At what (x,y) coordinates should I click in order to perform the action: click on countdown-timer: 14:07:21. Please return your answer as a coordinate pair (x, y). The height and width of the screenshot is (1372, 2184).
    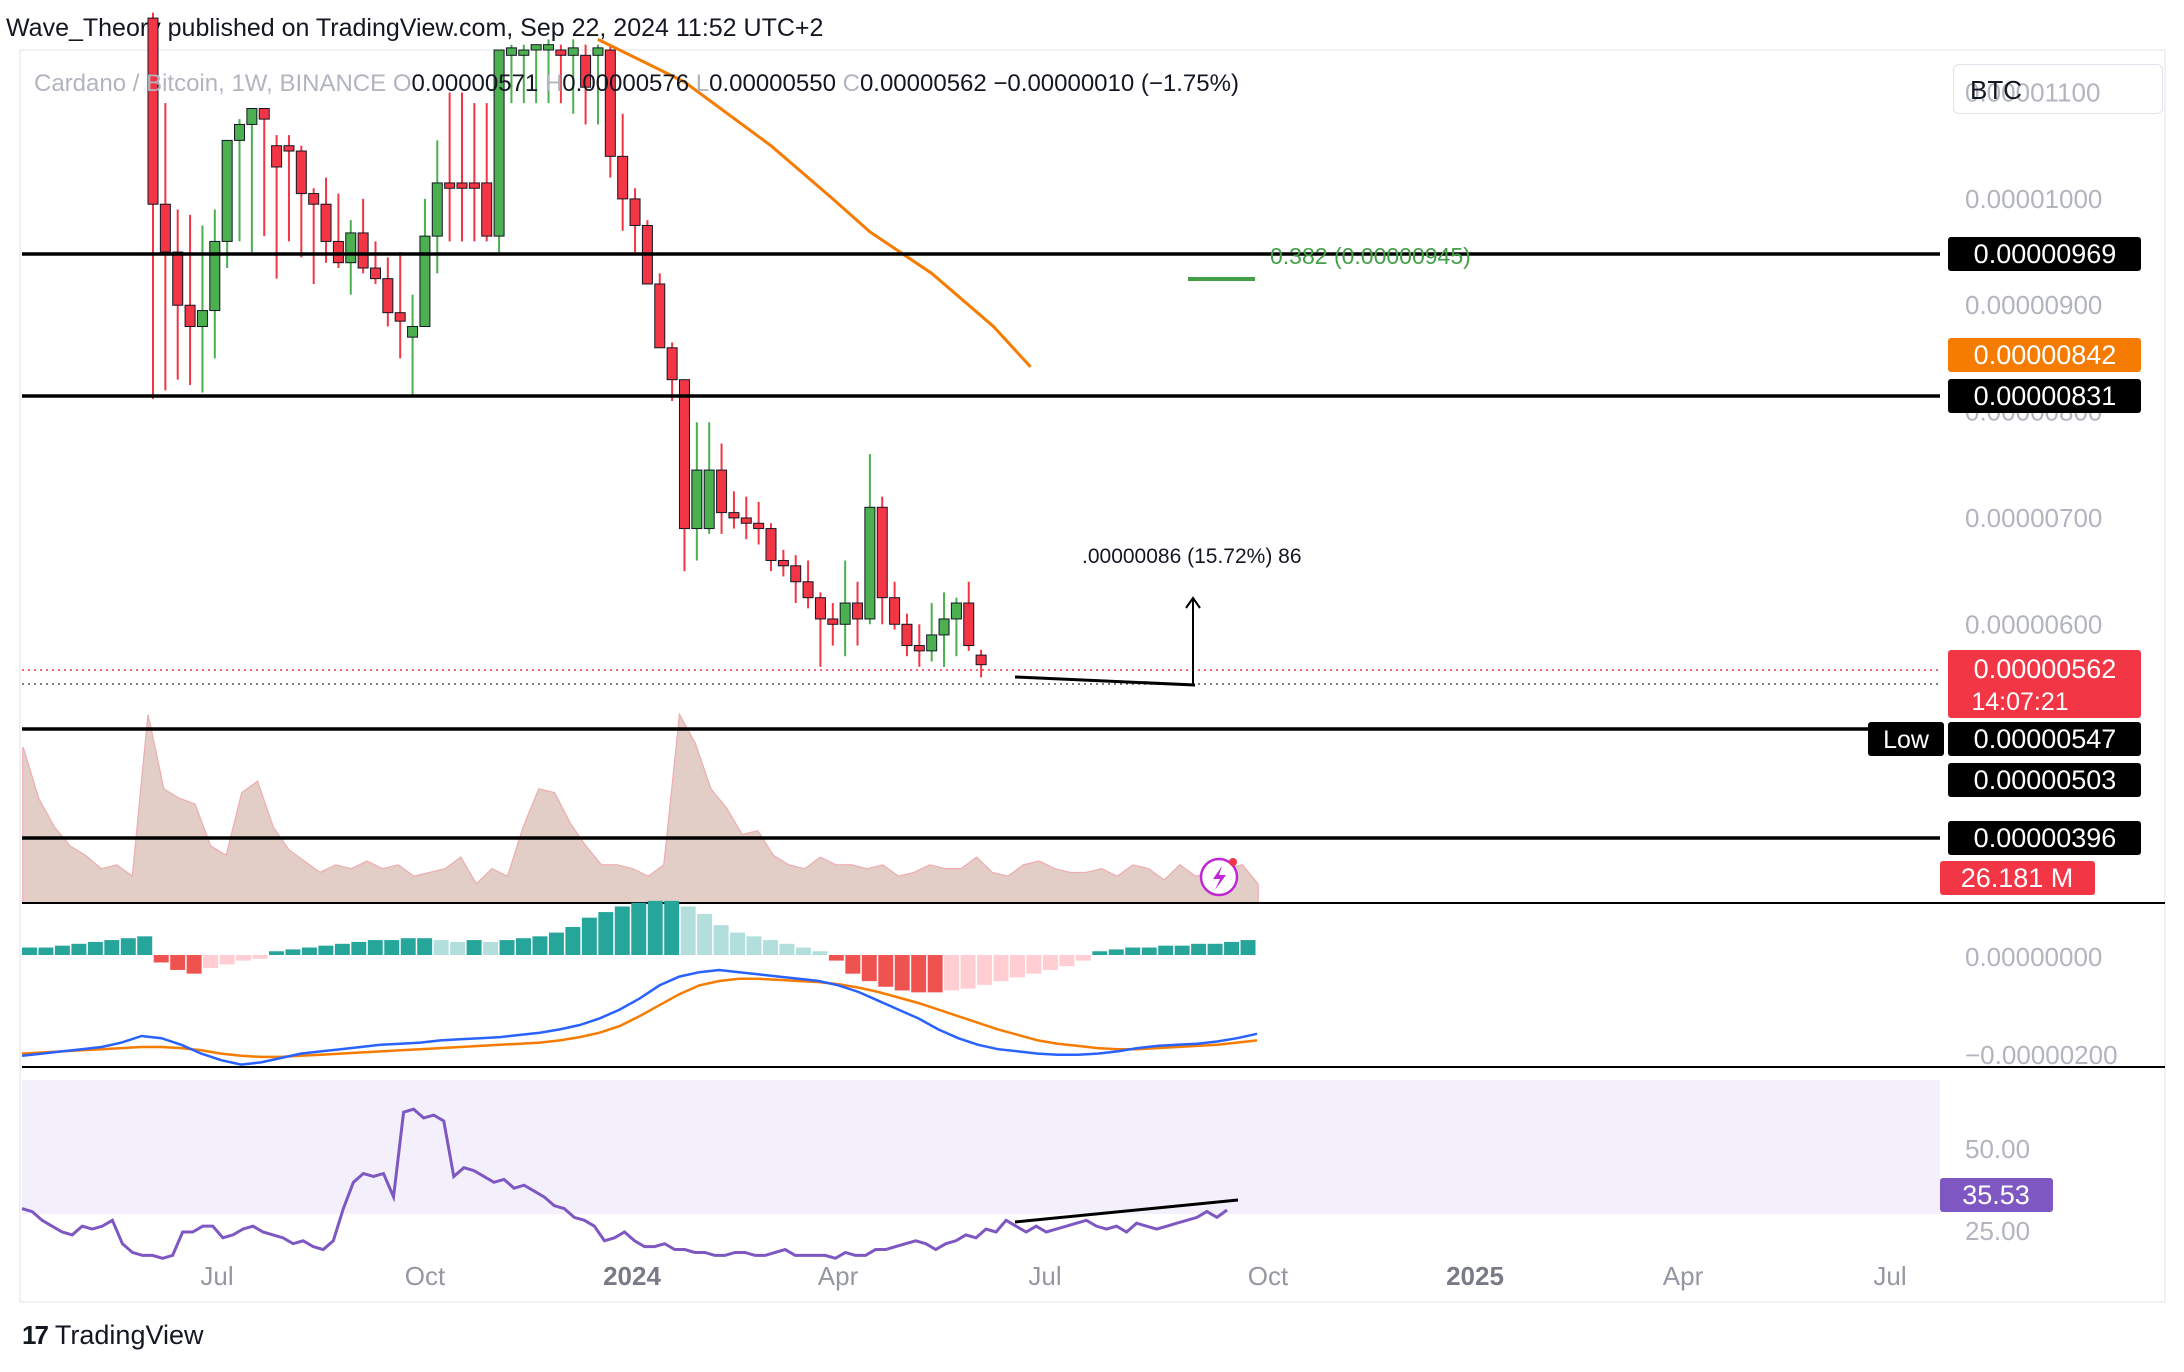
    Looking at the image, I should click on (2019, 702).